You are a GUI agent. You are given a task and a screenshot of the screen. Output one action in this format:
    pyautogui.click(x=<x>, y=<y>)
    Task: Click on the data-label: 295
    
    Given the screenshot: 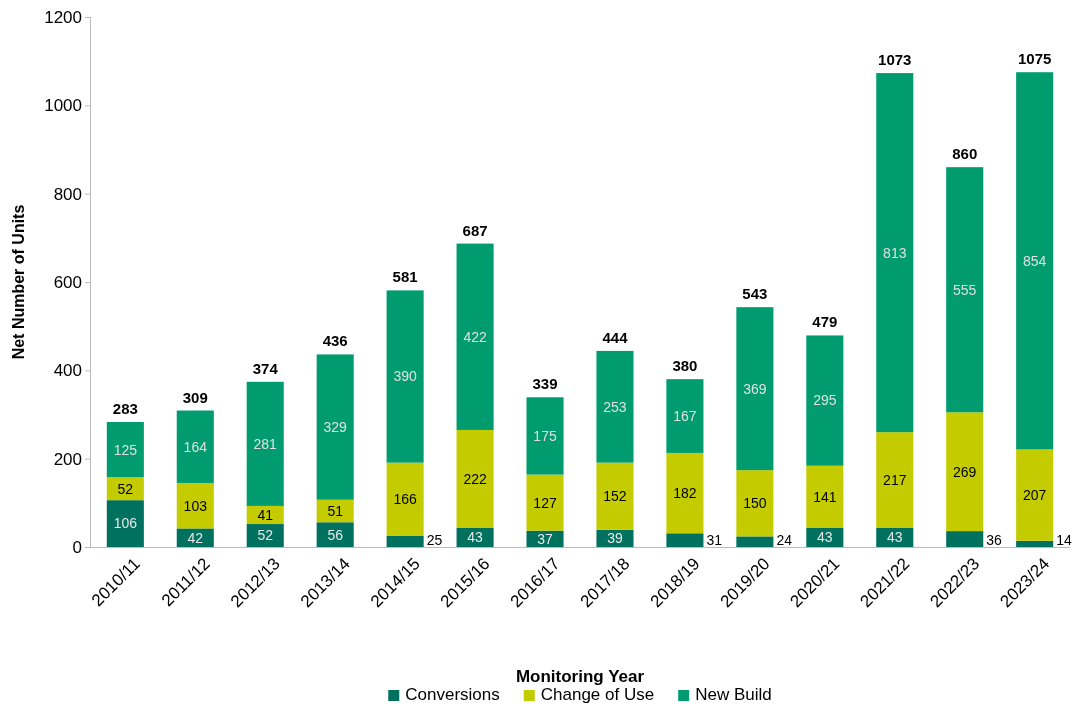 What is the action you would take?
    pyautogui.click(x=825, y=400)
    